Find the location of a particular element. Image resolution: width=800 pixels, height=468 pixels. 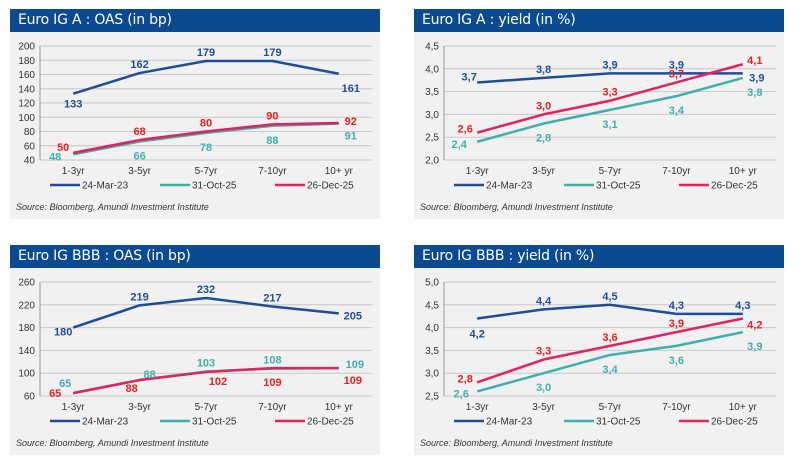

data-label: 90 is located at coordinates (272, 116).